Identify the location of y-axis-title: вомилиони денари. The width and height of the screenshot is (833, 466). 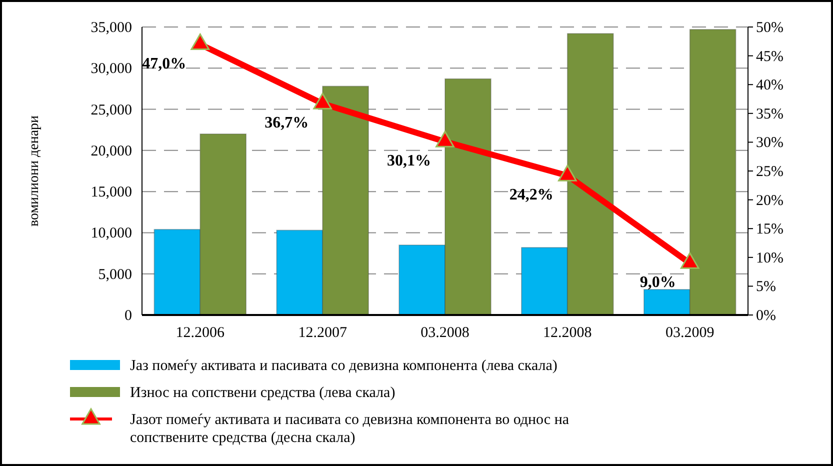
(34, 170).